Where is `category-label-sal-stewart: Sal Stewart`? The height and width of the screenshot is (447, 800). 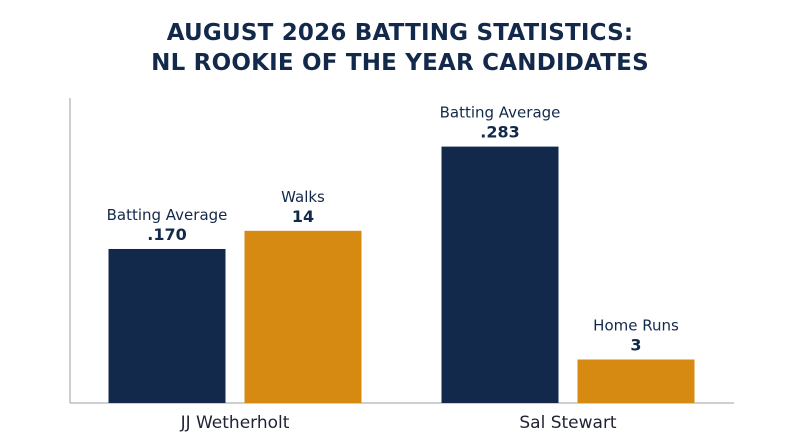
category-label-sal-stewart: Sal Stewart is located at coordinates (568, 423).